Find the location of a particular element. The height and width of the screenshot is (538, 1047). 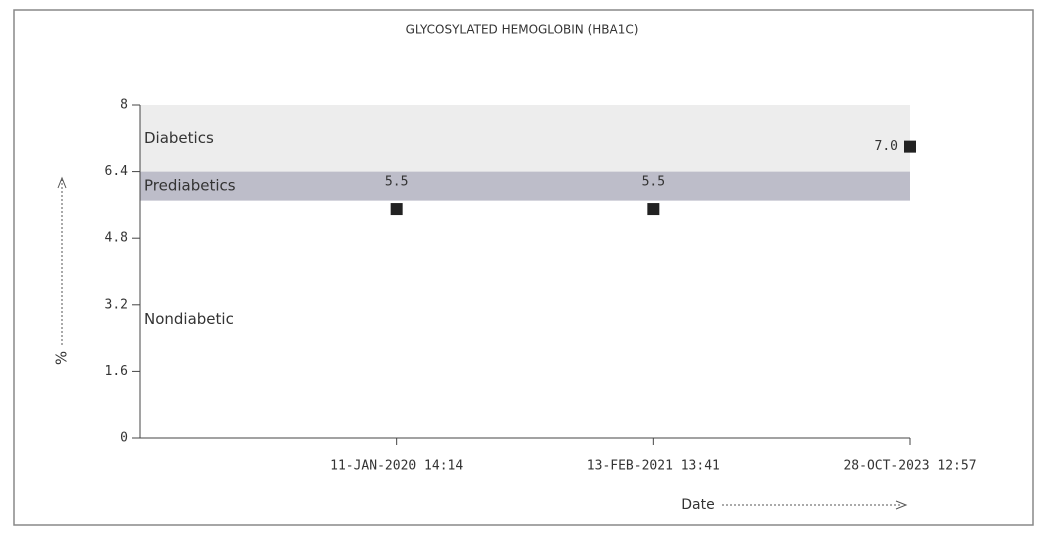

x-tick-label: 11-JAN-2020 14:14 is located at coordinates (396, 466).